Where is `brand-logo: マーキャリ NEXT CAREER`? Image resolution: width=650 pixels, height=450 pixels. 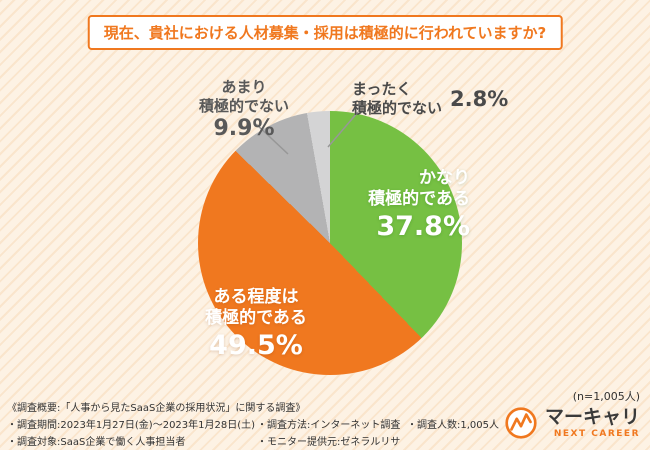
brand-logo: マーキャリ NEXT CAREER is located at coordinates (571, 423).